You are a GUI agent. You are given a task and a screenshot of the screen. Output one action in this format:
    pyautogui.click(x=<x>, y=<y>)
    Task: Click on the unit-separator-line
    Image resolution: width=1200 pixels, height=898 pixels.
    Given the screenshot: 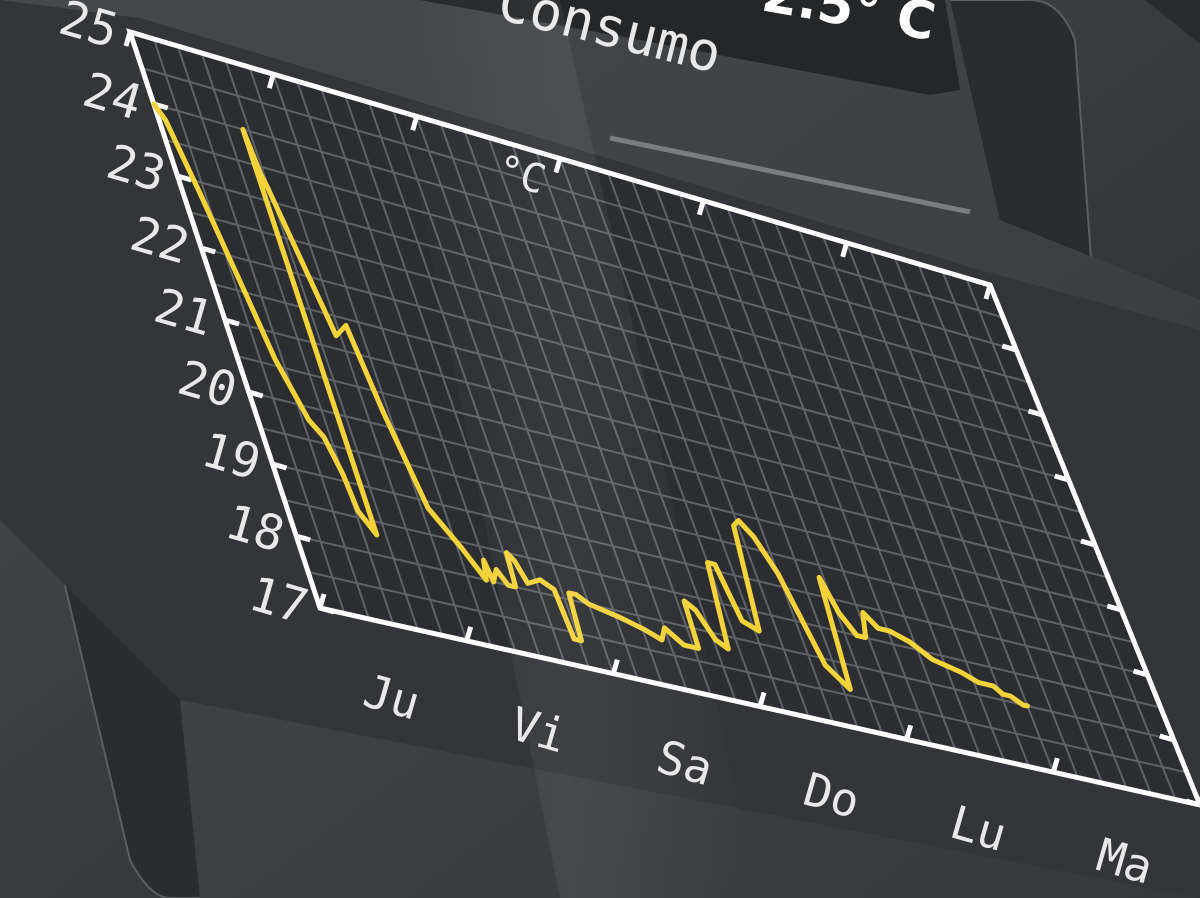 What is the action you would take?
    pyautogui.click(x=790, y=175)
    